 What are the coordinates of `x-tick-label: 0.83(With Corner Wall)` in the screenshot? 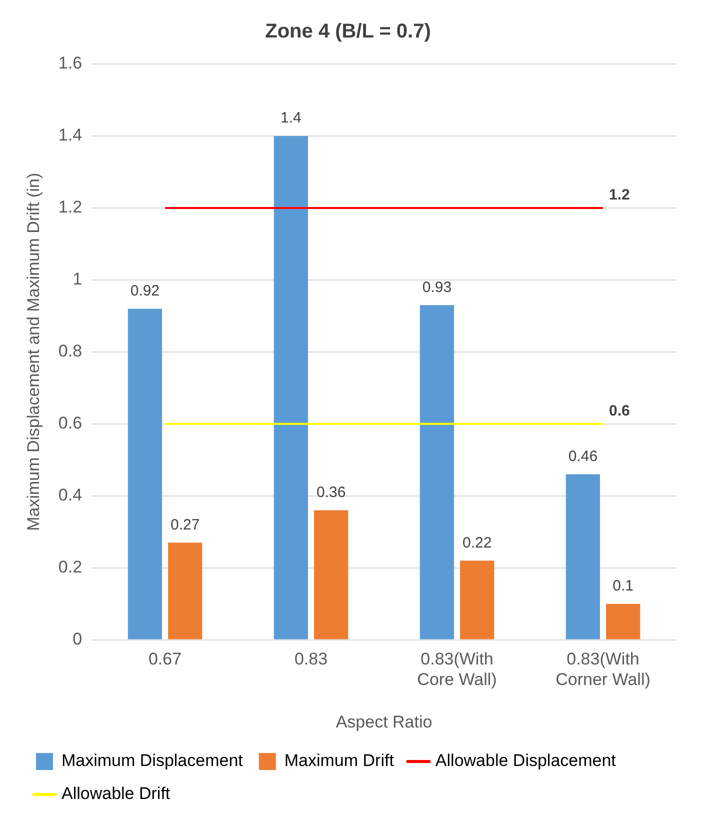 It's located at (603, 670).